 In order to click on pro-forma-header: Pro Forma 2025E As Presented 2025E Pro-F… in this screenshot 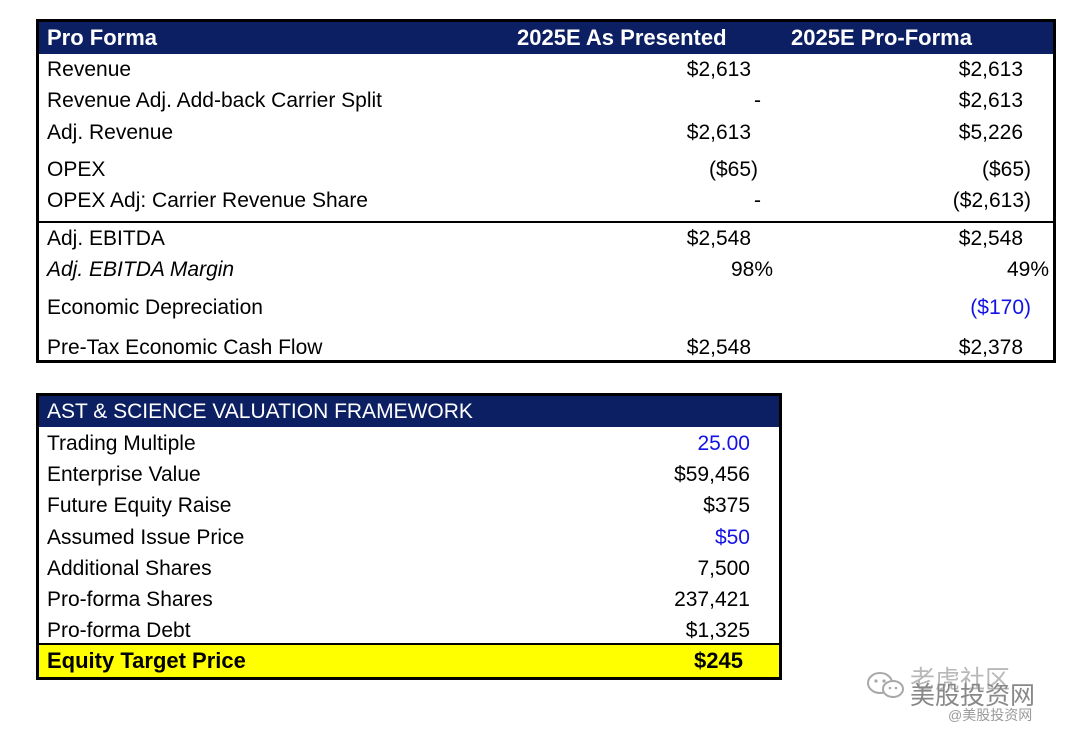, I will do `click(546, 38)`.